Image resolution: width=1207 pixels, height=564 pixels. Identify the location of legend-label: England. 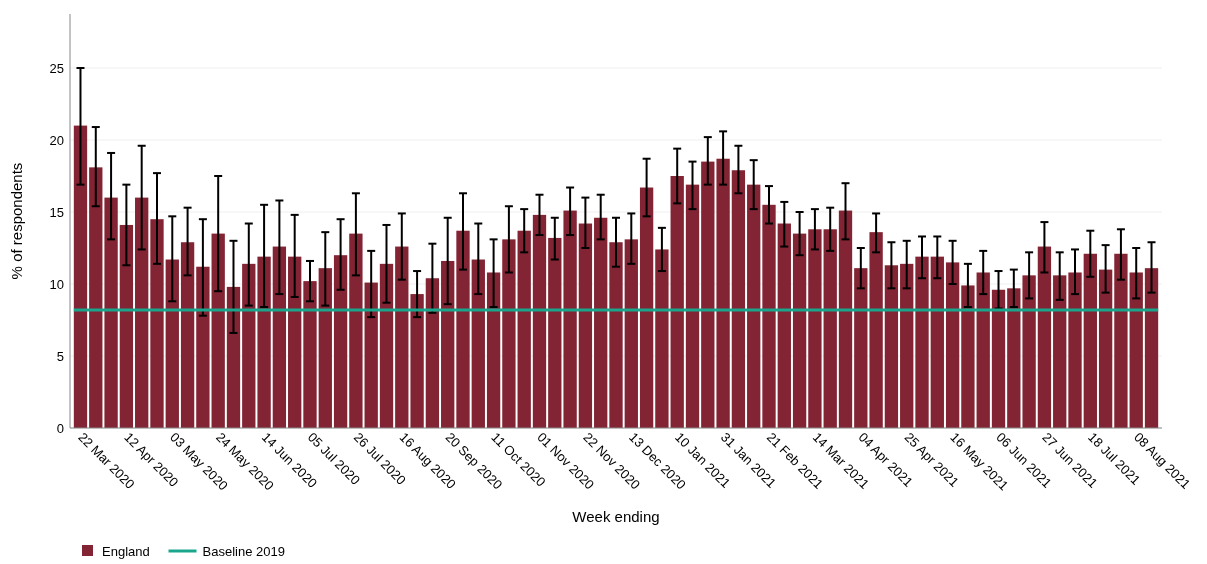
(126, 551).